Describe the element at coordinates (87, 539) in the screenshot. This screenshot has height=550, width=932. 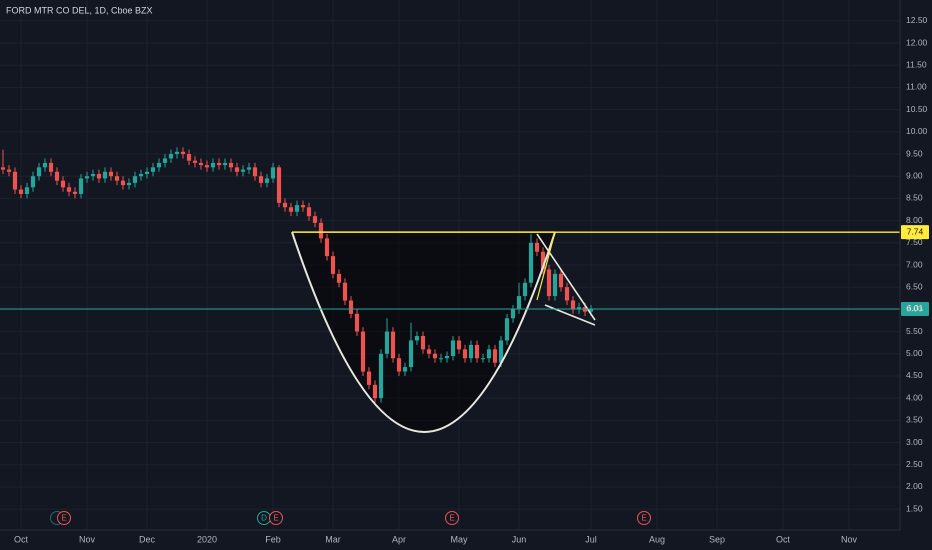
I see `x-tick-label: Nov` at that location.